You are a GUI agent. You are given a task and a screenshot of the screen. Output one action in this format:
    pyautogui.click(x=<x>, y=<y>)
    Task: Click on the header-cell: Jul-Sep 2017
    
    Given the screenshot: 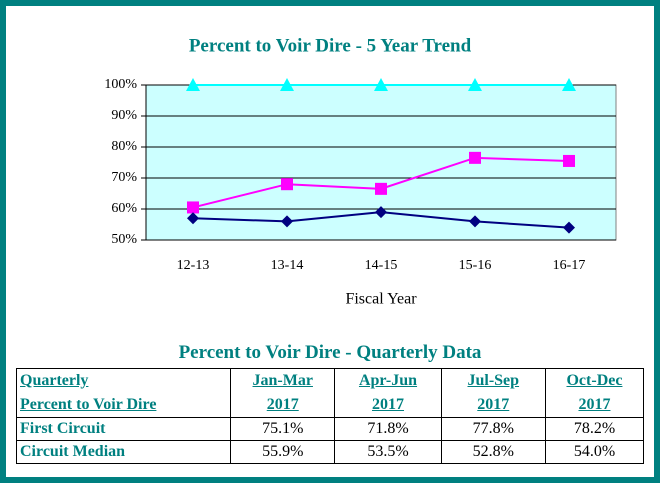 What is the action you would take?
    pyautogui.click(x=493, y=393)
    